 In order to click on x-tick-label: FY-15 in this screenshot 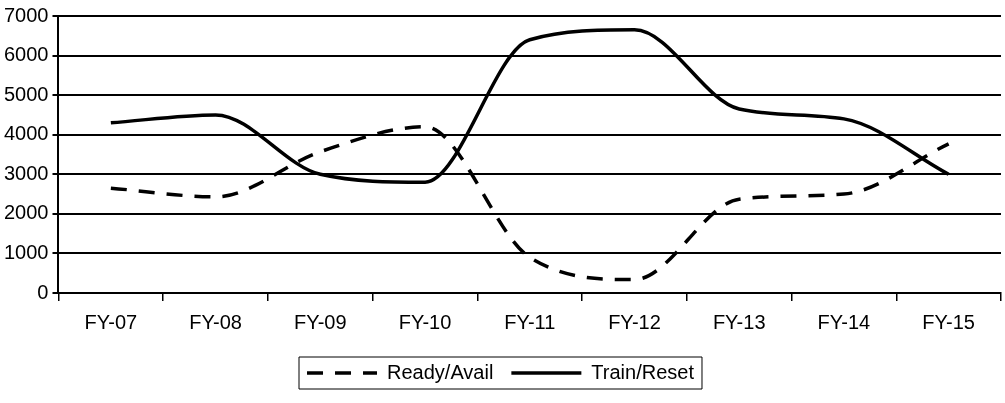, I will do `click(948, 321)`.